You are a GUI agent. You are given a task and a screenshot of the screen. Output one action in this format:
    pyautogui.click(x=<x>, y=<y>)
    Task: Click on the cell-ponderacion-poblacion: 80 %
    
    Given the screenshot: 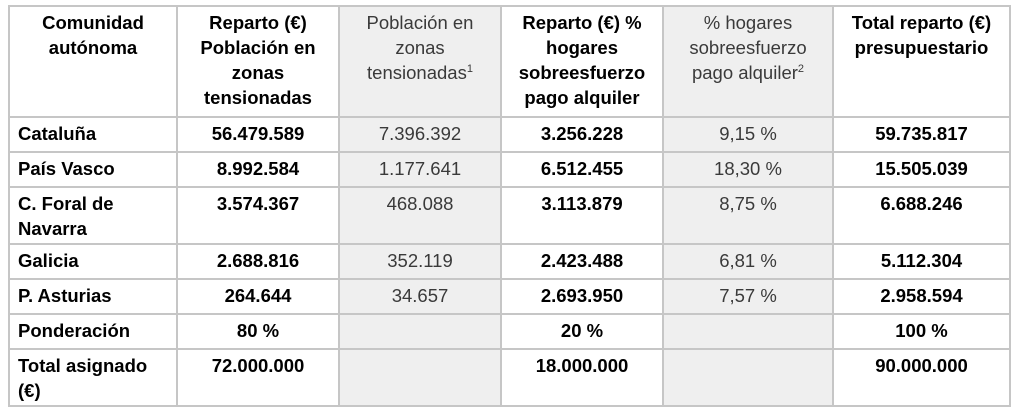 What is the action you would take?
    pyautogui.click(x=258, y=331)
    